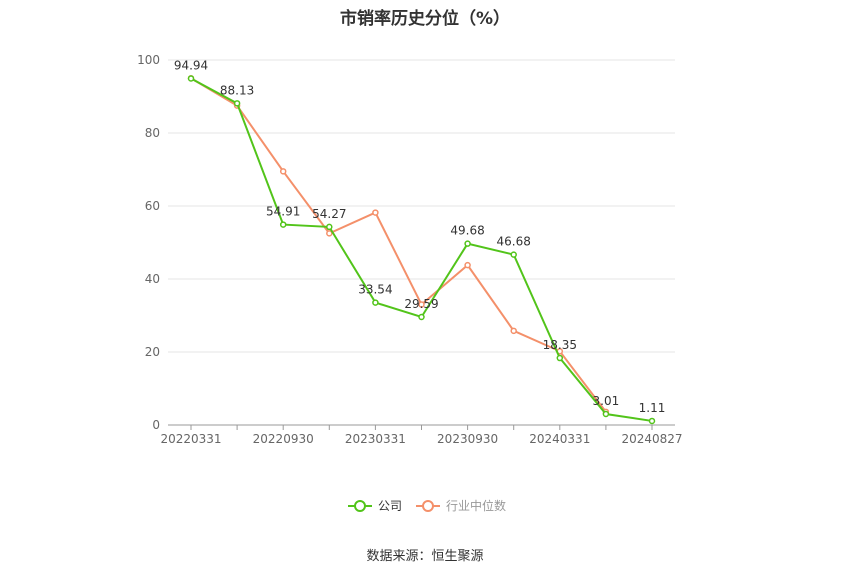 The height and width of the screenshot is (575, 850). What do you see at coordinates (148, 60) in the screenshot?
I see `y-tick-label: 100` at bounding box center [148, 60].